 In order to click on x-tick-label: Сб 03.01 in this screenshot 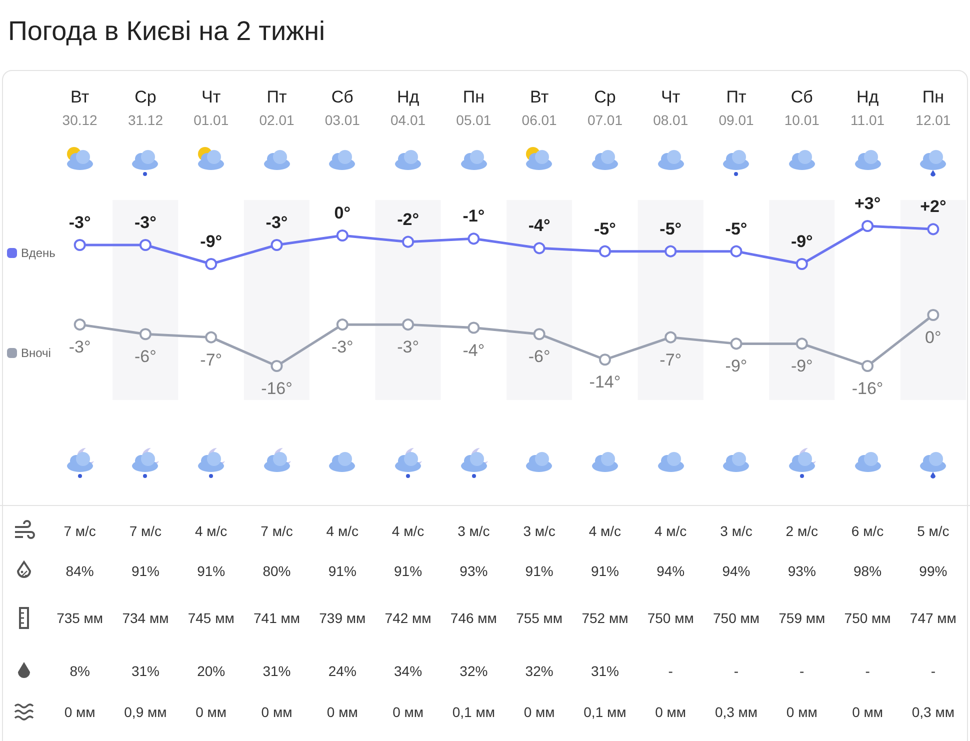, I will do `click(342, 108)`.